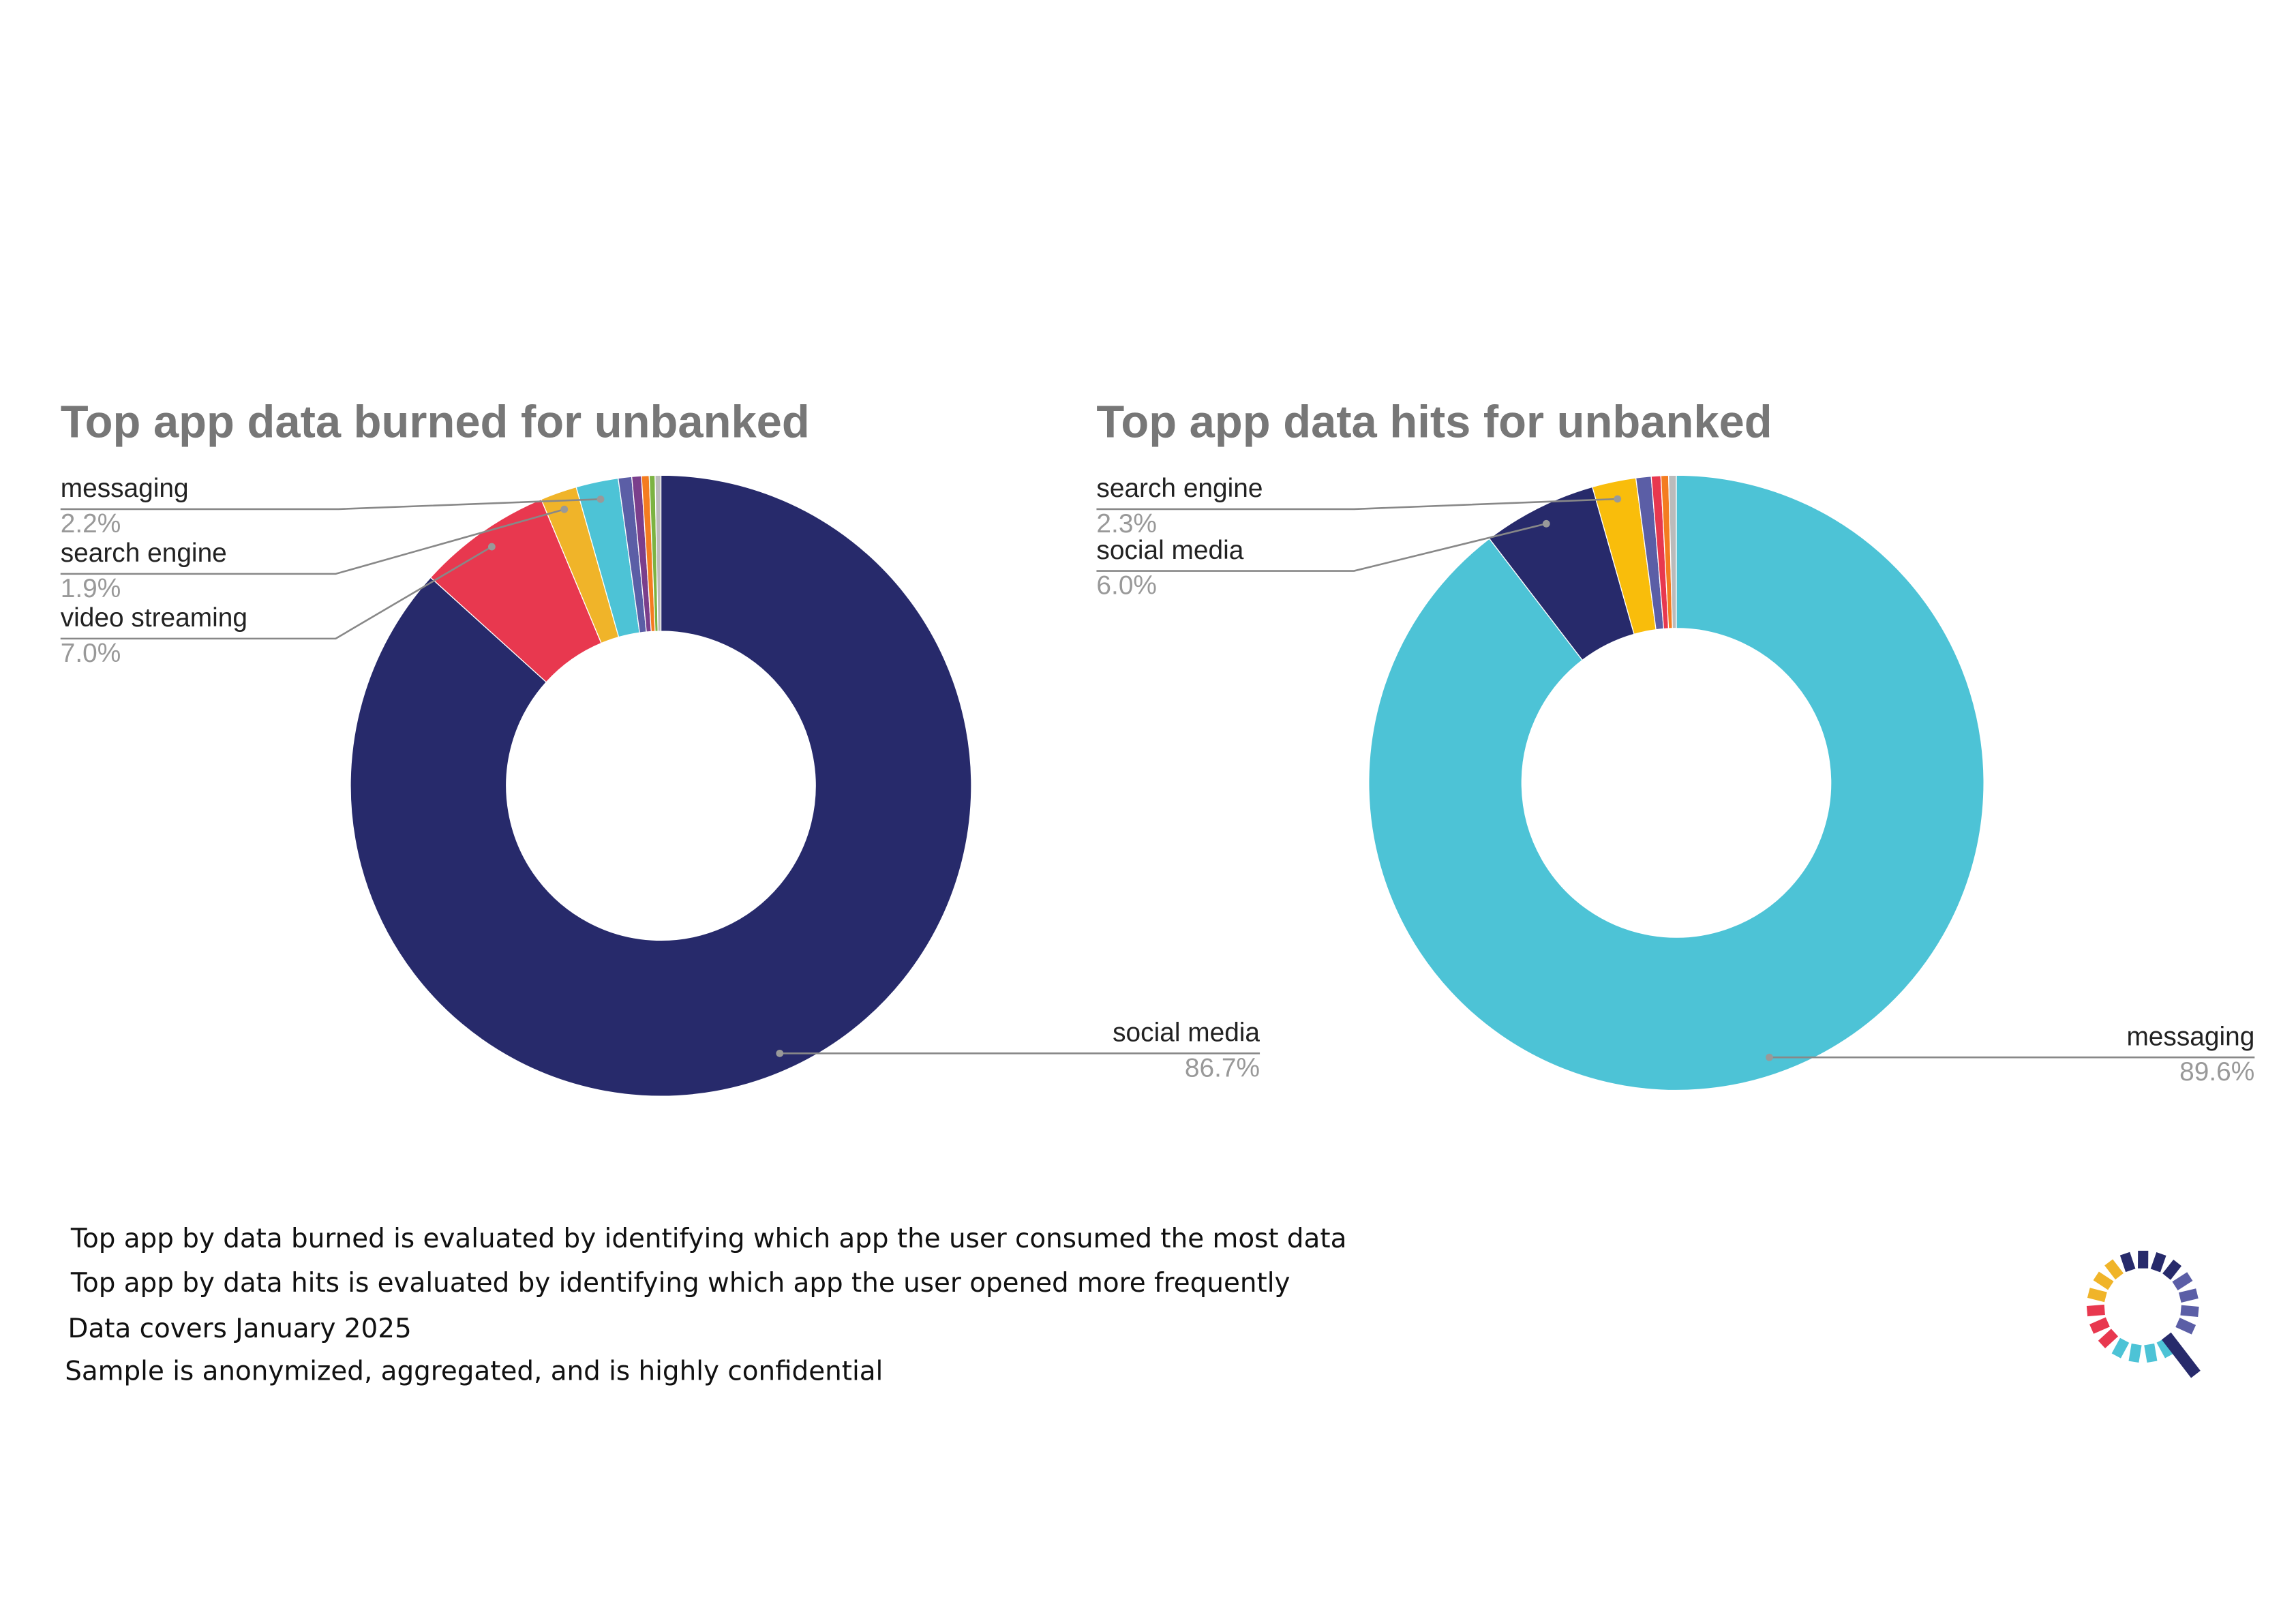 The image size is (2296, 1623). What do you see at coordinates (91, 653) in the screenshot?
I see `slice-value: 7.0%` at bounding box center [91, 653].